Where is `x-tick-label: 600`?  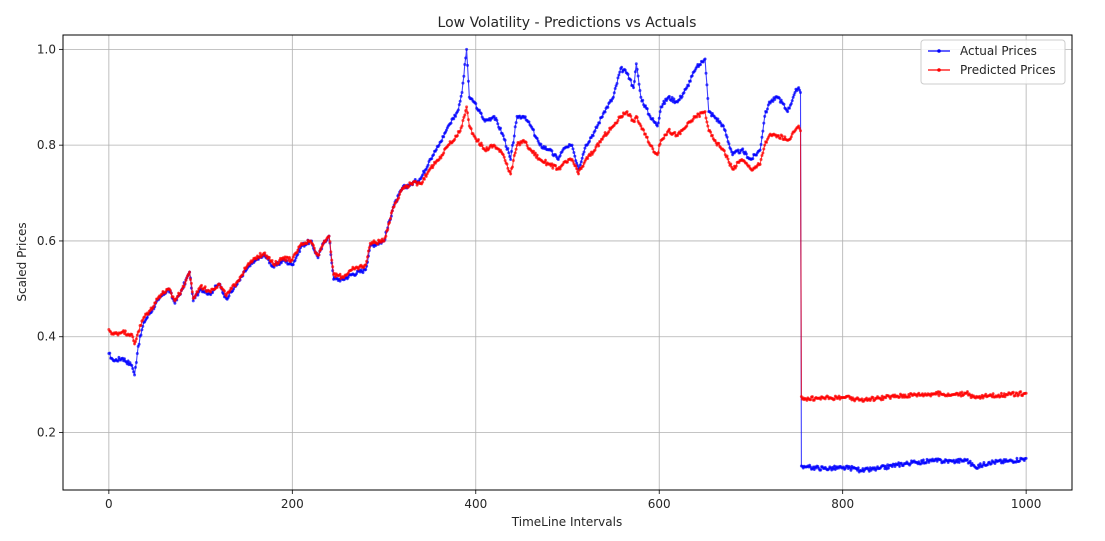 x-tick-label: 600 is located at coordinates (659, 504).